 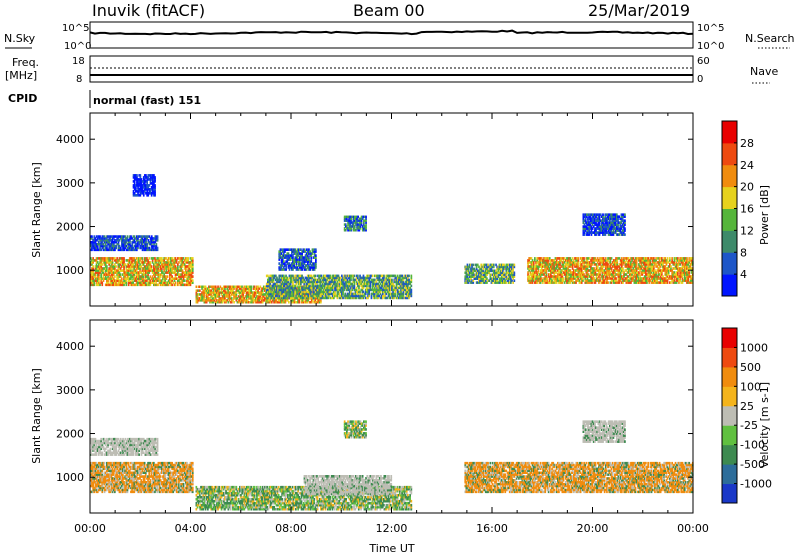 I want to click on nsky-label: N.Sky, so click(x=20, y=38).